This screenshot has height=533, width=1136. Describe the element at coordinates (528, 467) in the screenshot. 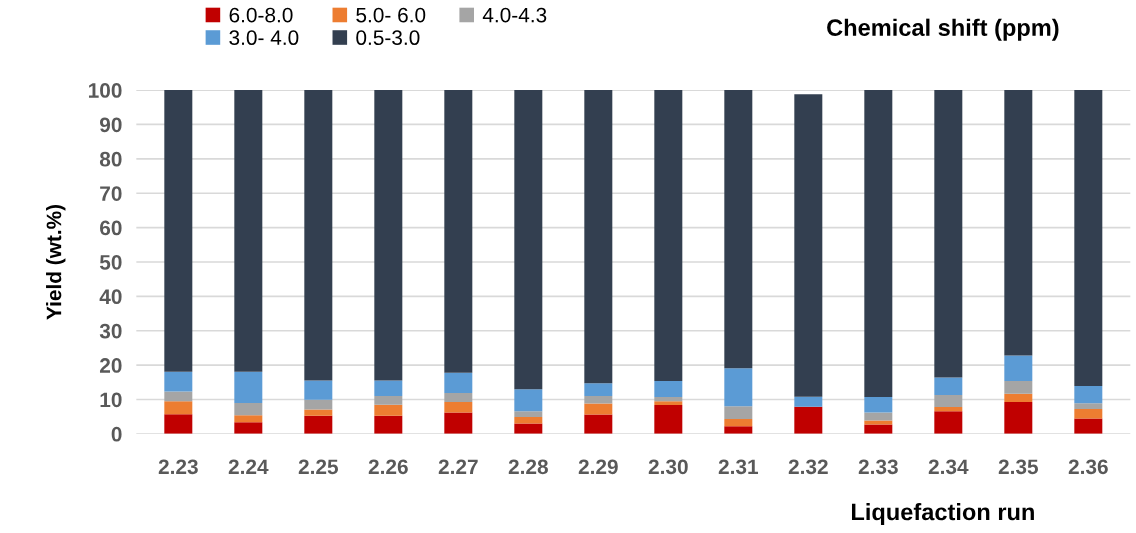

I see `x-tick-label: 2.28` at that location.